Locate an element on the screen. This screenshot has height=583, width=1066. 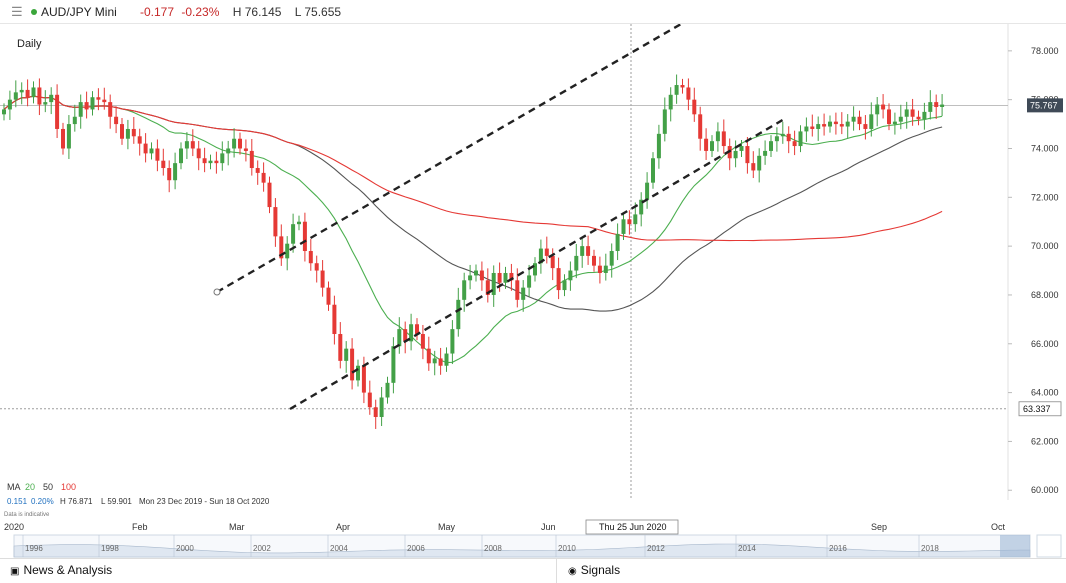
x-tick-label: Jun is located at coordinates (548, 527).